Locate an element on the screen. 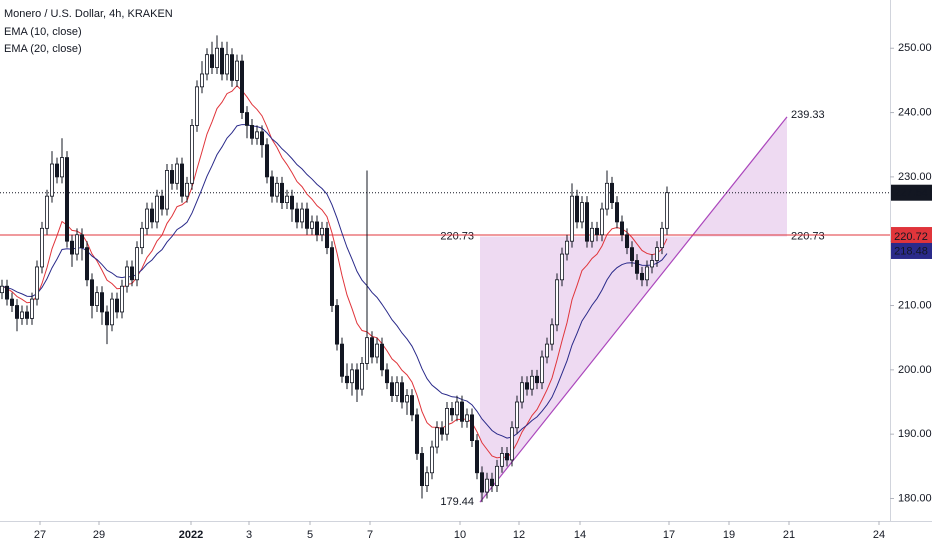 Image resolution: width=932 pixels, height=555 pixels. x-tick-label: 21 is located at coordinates (789, 535).